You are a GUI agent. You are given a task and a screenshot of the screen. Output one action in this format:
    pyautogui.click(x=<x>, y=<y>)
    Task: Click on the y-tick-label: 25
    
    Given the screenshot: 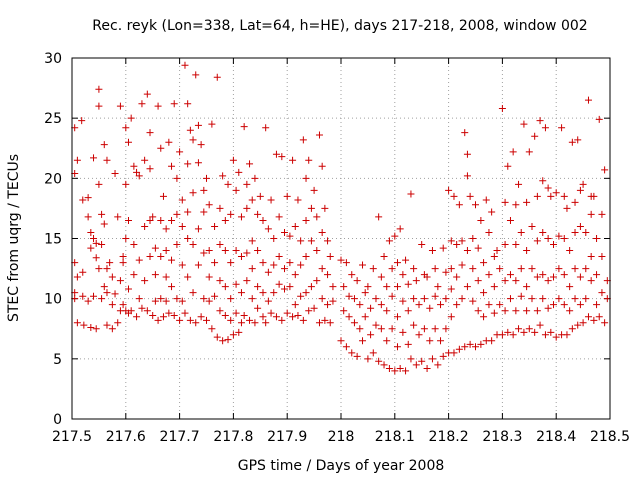 What is the action you would take?
    pyautogui.click(x=53, y=119)
    